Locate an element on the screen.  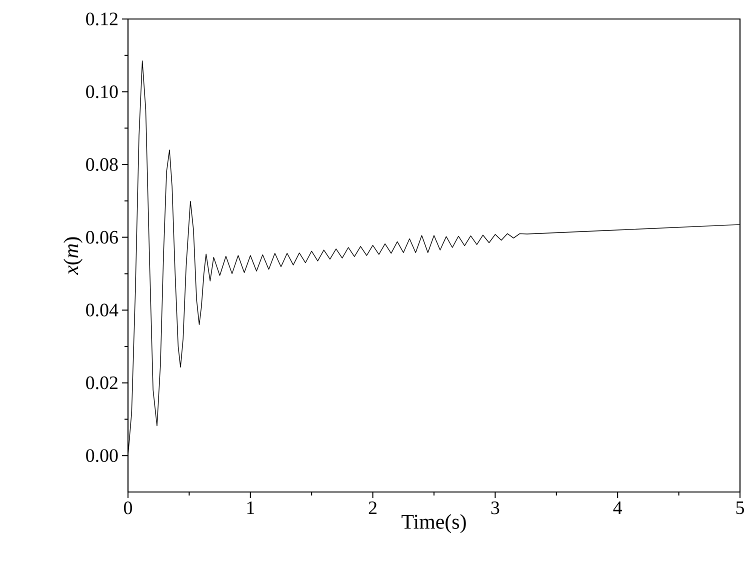
x-tick-label: 0 is located at coordinates (128, 508).